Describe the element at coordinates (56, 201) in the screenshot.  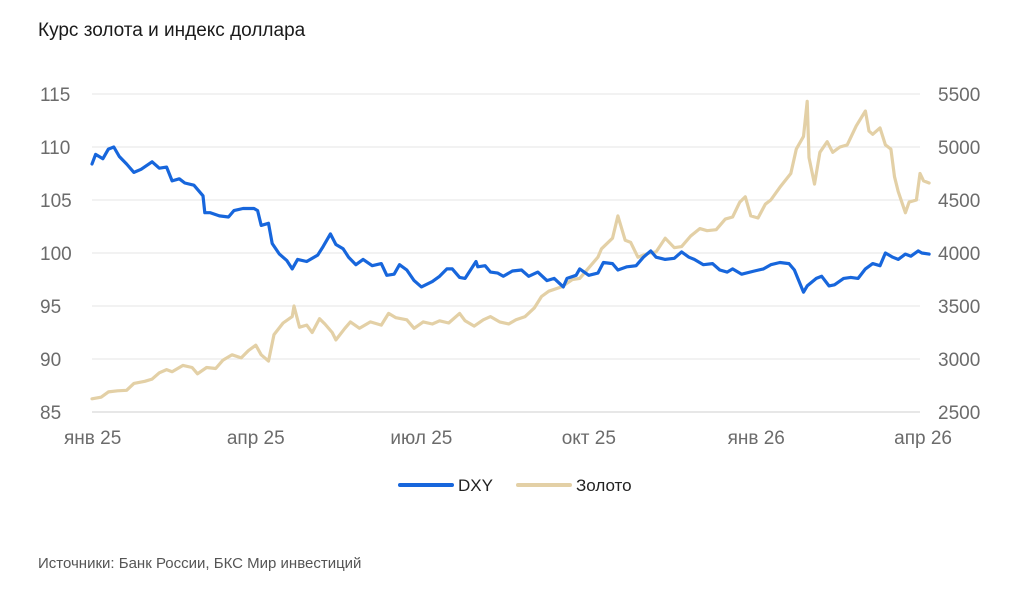
I see `left-tick-label: 105` at that location.